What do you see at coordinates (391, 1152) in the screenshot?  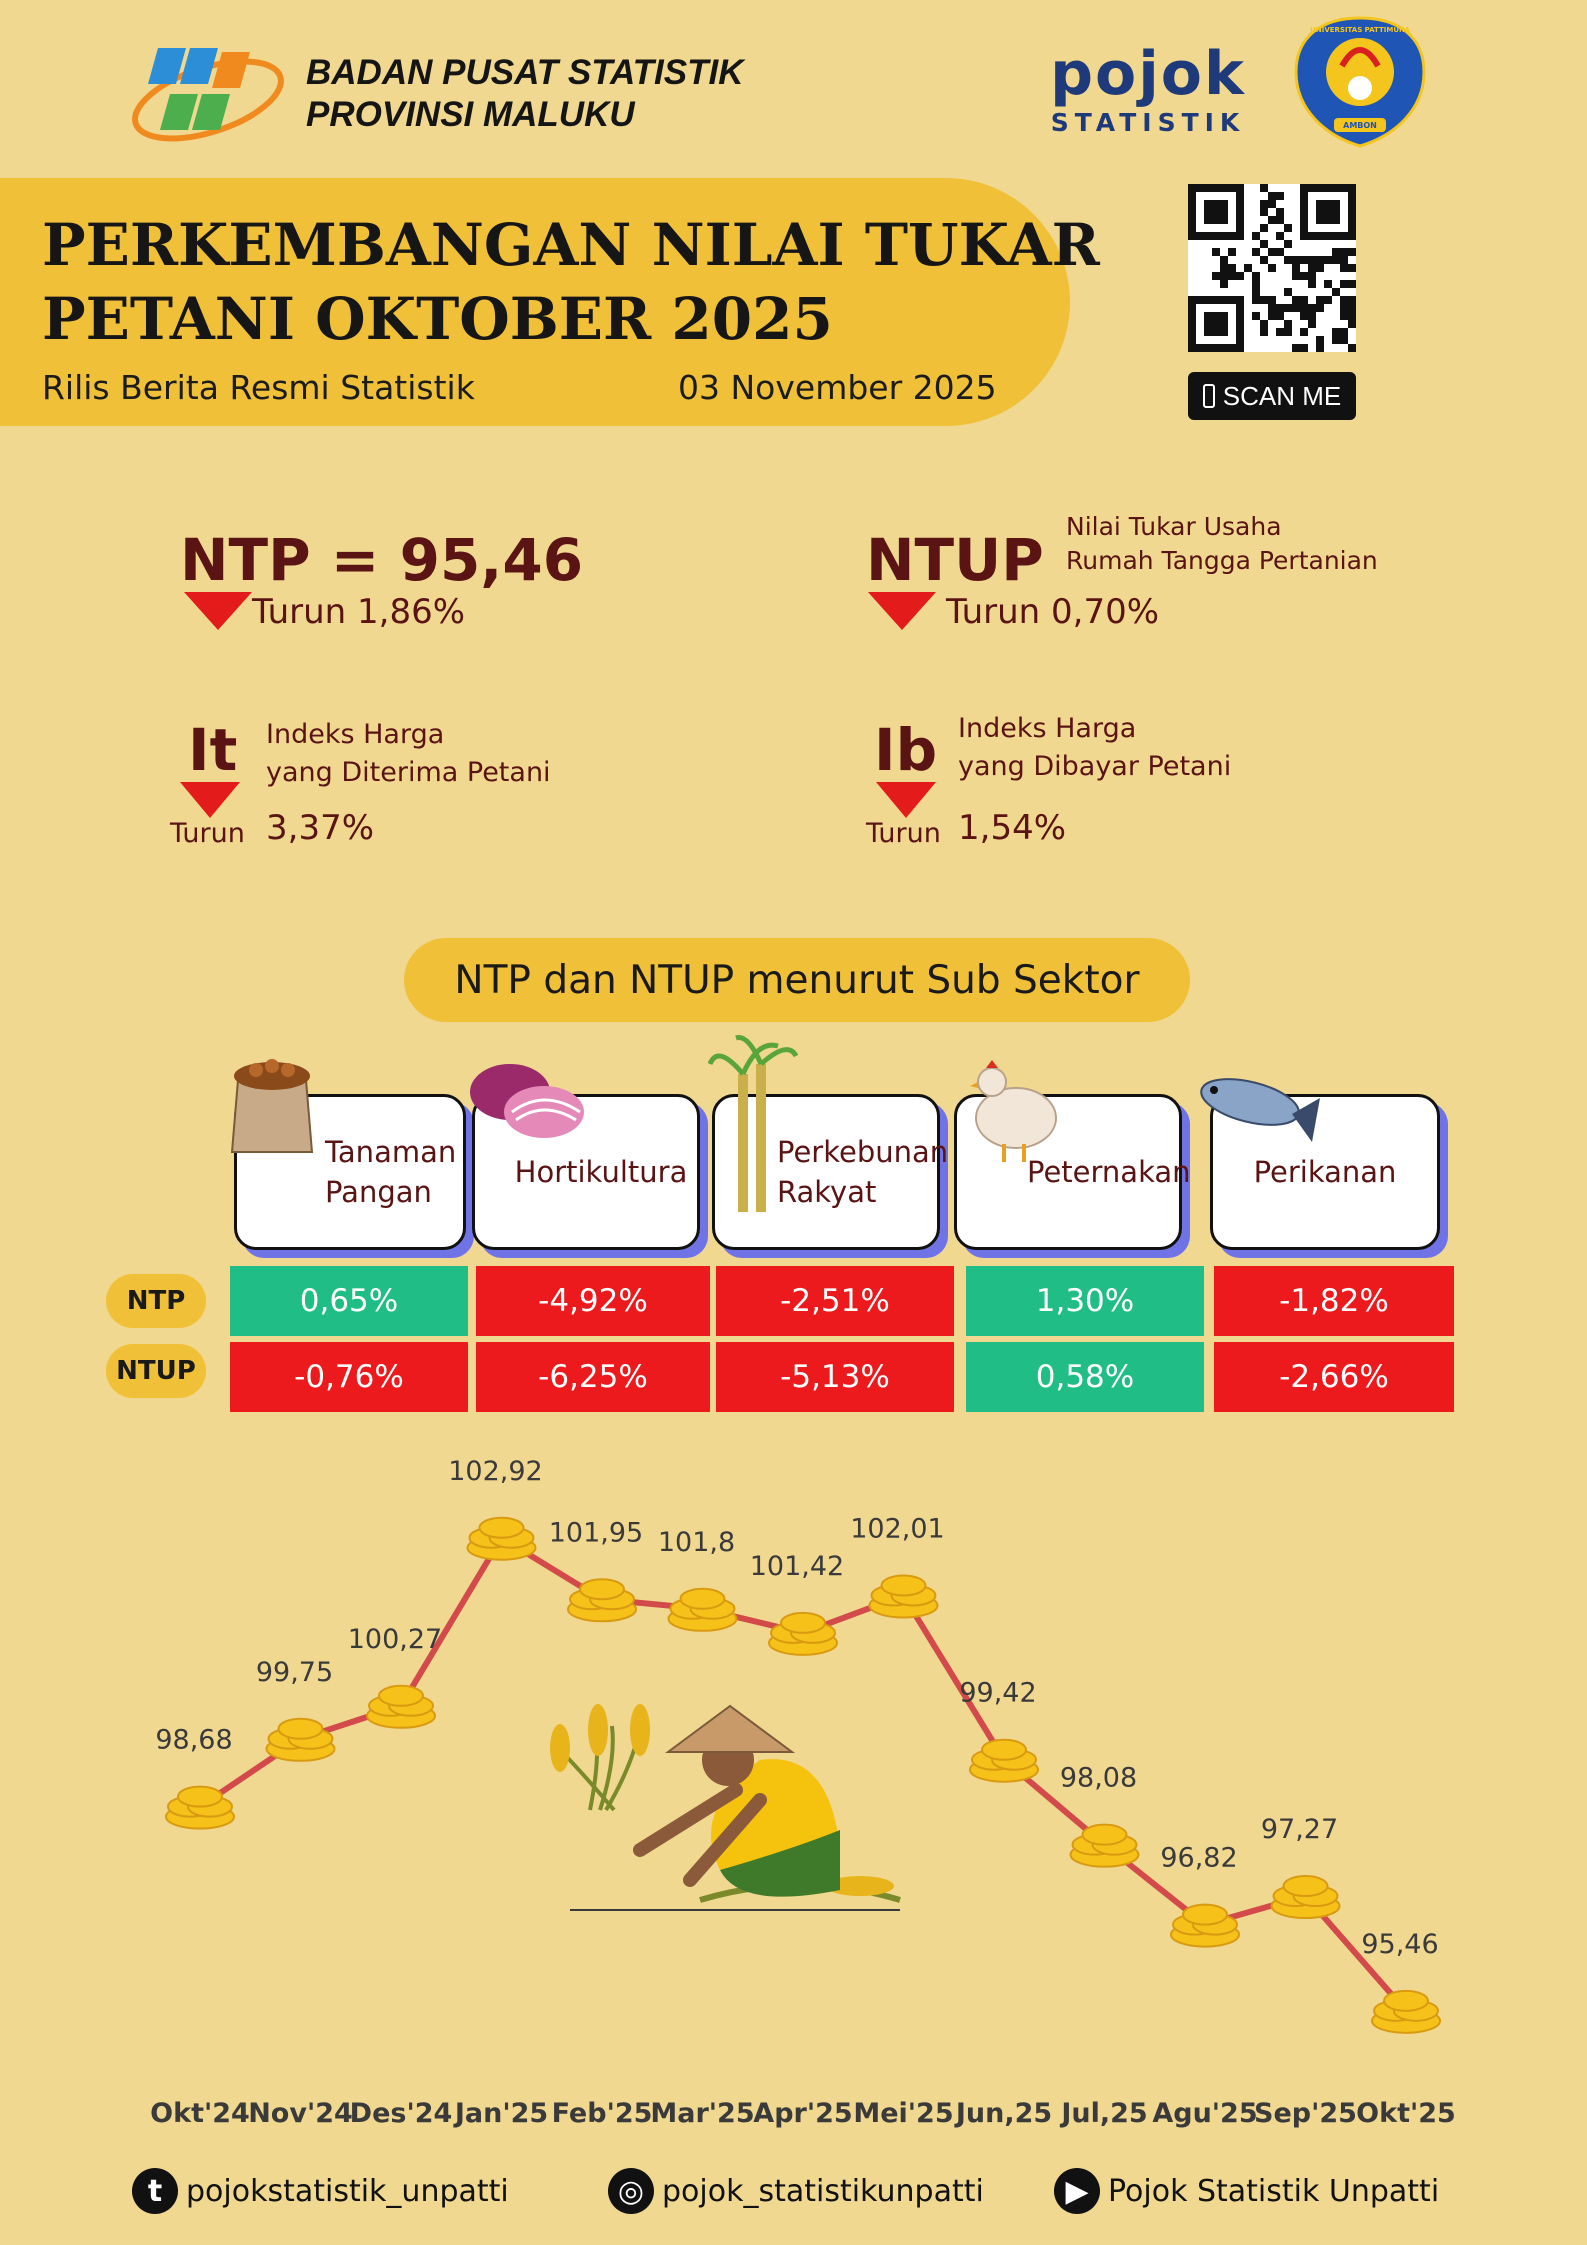 I see `sector-label-line1: Tanaman` at bounding box center [391, 1152].